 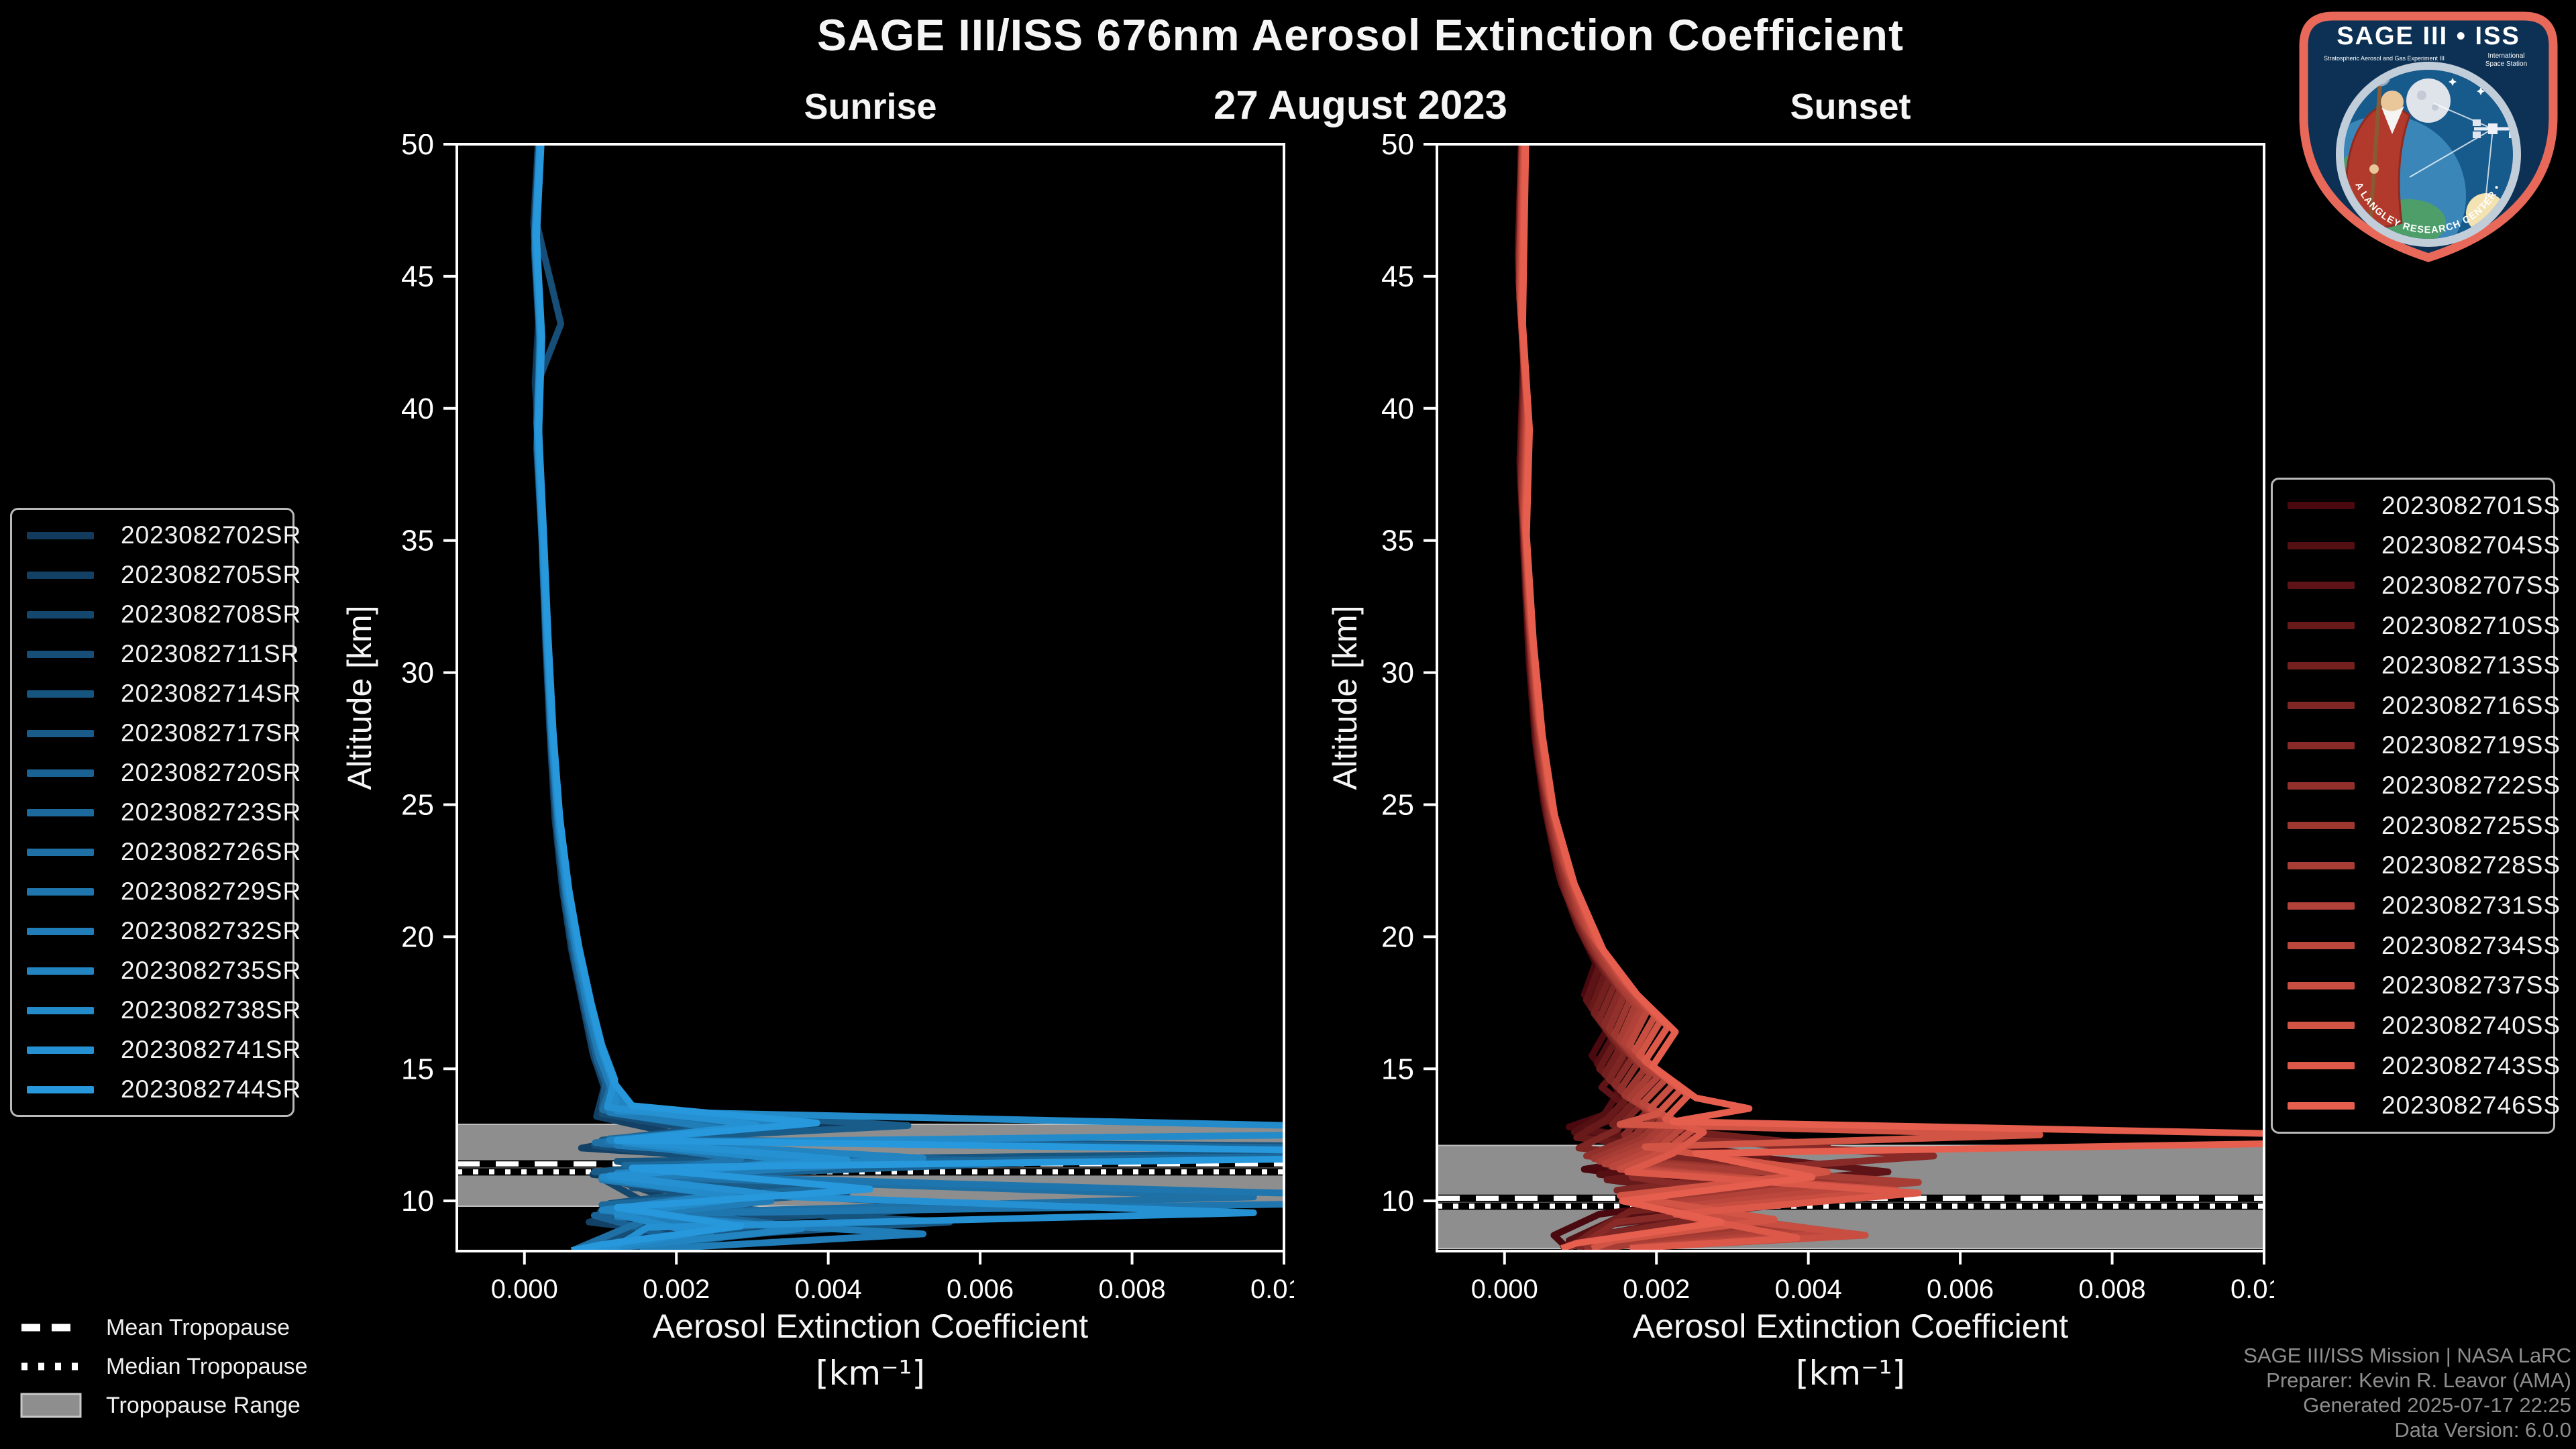 I want to click on sunset-x-tick-label: 0.000, so click(x=1504, y=1289).